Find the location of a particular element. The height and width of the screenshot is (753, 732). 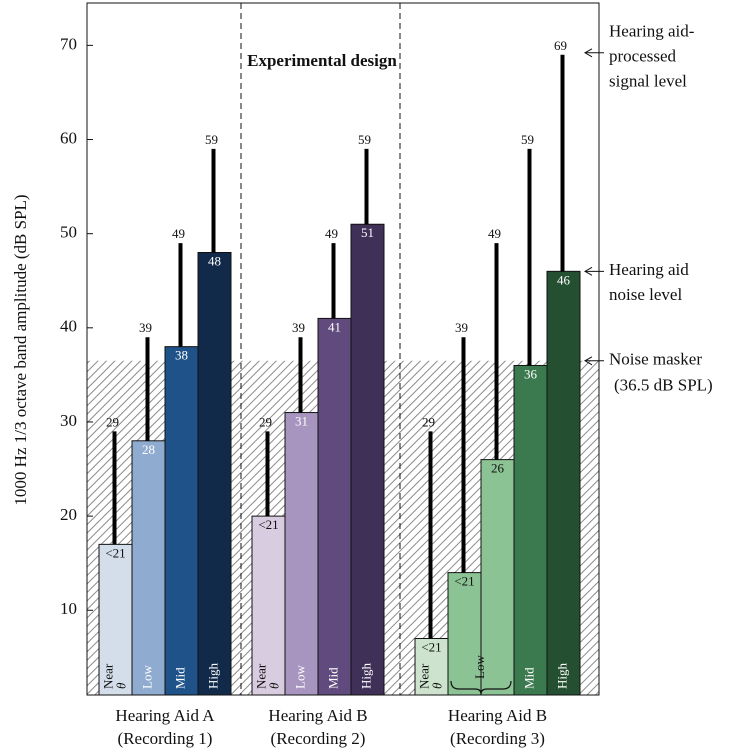

group-label: (Recording 3) is located at coordinates (497, 738).